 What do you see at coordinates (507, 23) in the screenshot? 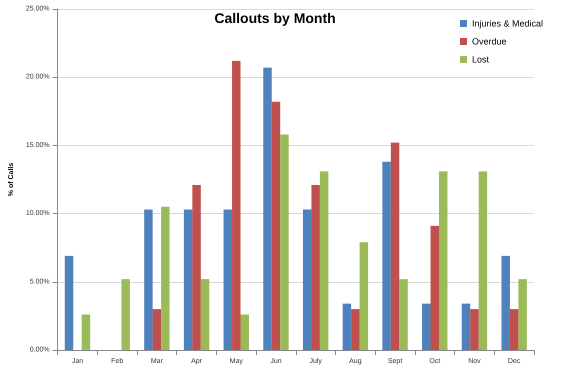
I see `legend-label: Injuries & Medical` at bounding box center [507, 23].